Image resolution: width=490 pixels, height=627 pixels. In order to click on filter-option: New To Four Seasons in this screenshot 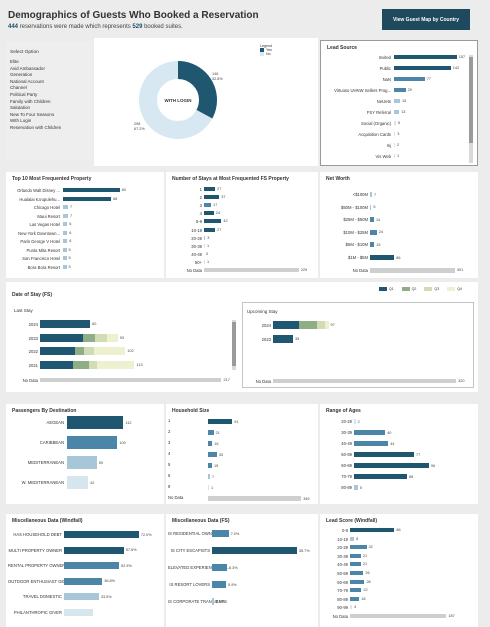, I will do `click(32, 114)`.